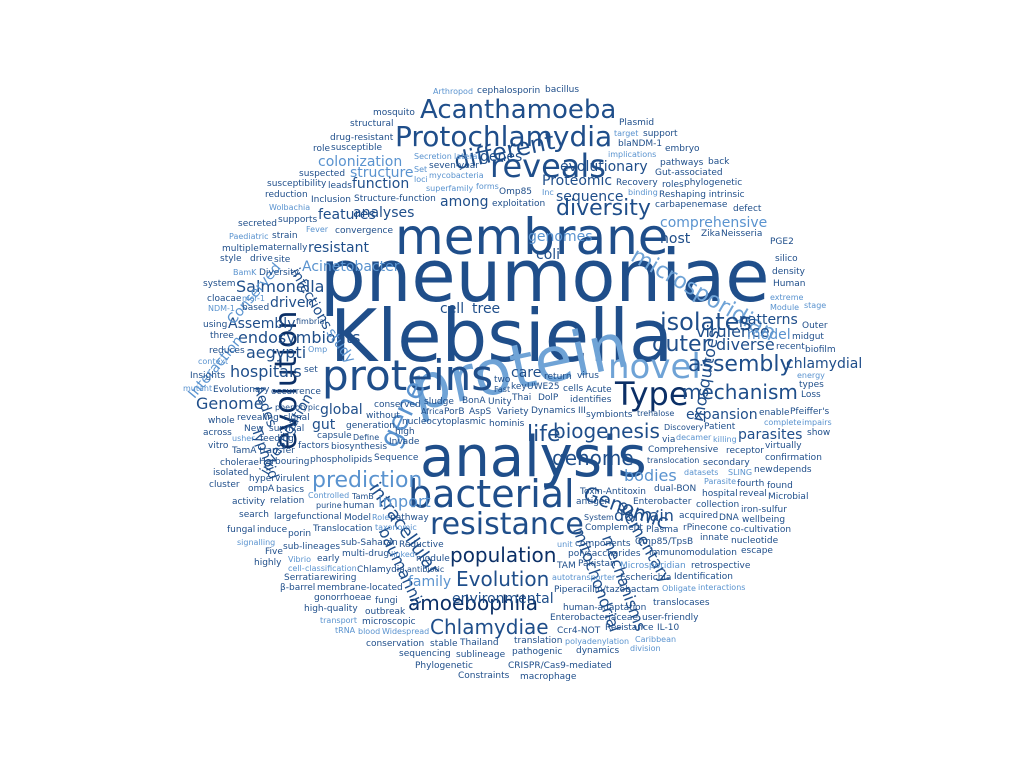 This screenshot has width=1024, height=768. Describe the element at coordinates (297, 407) in the screenshot. I see `word-phenotypic: phenotypic` at that location.